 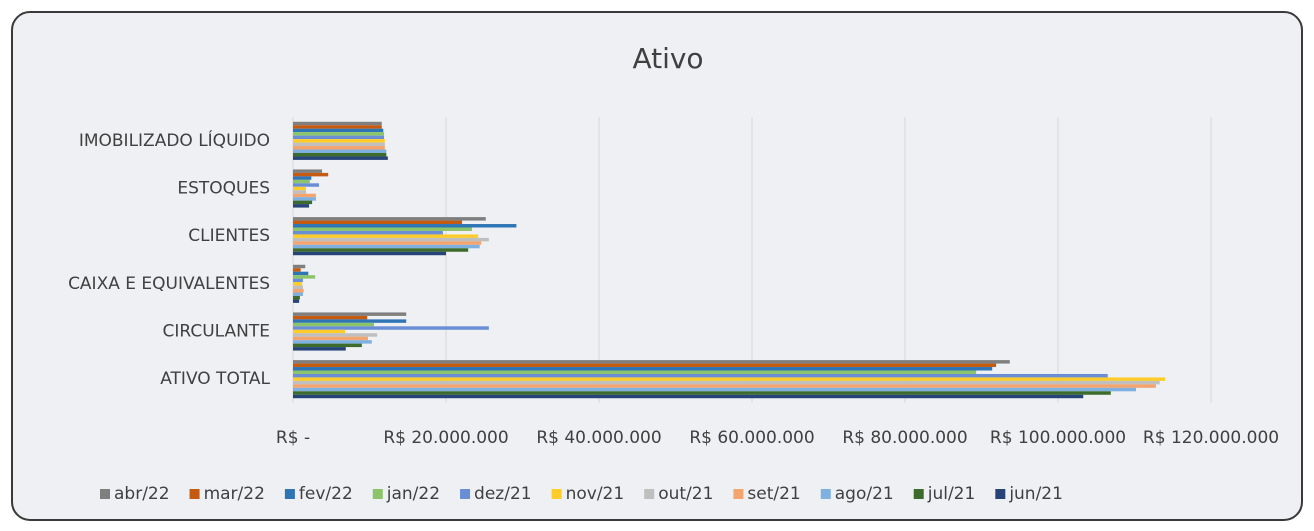 What do you see at coordinates (223, 189) in the screenshot?
I see `y-tick-label: ESTOQUES` at bounding box center [223, 189].